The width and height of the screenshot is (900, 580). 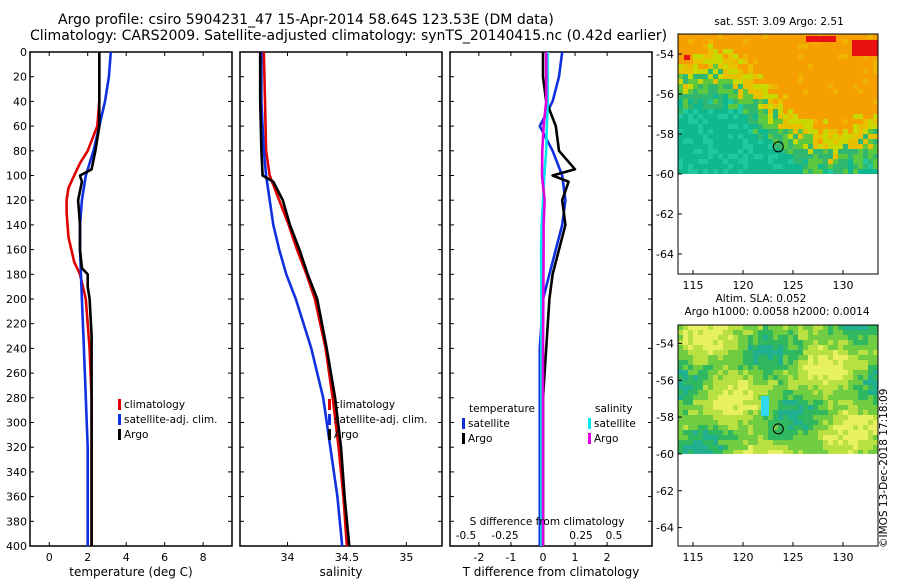 I want to click on x2-tick-label: -0.25, so click(x=504, y=536).